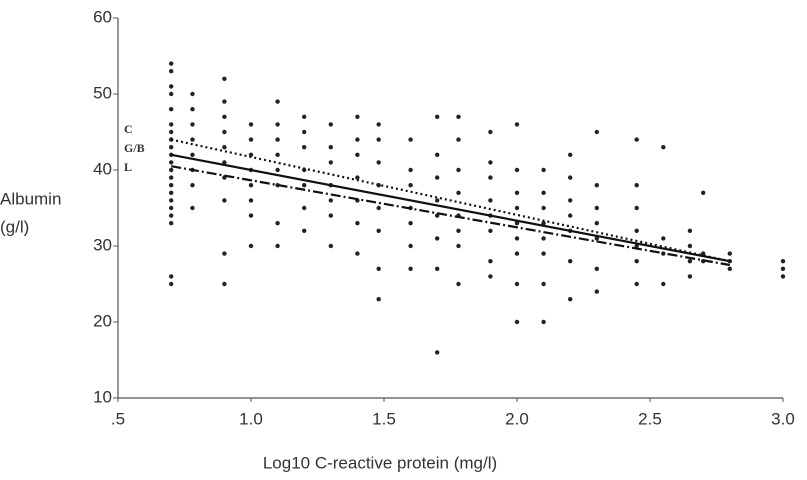  What do you see at coordinates (251, 418) in the screenshot?
I see `x-tick-label: 1.0` at bounding box center [251, 418].